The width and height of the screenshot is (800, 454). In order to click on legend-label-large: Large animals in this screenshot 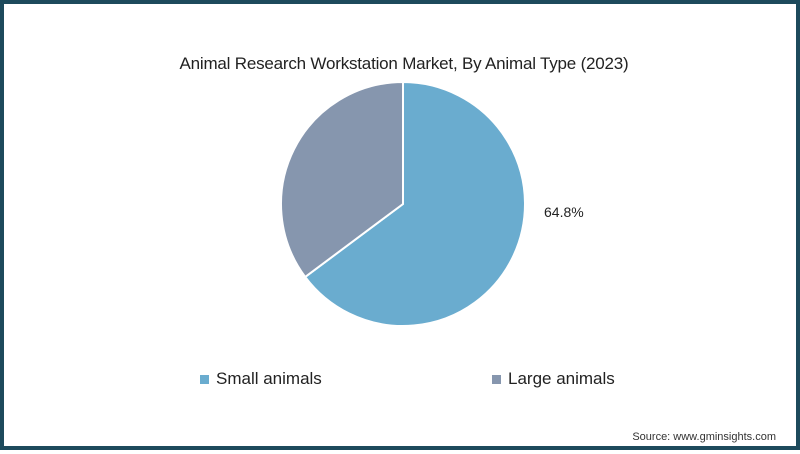, I will do `click(561, 378)`.